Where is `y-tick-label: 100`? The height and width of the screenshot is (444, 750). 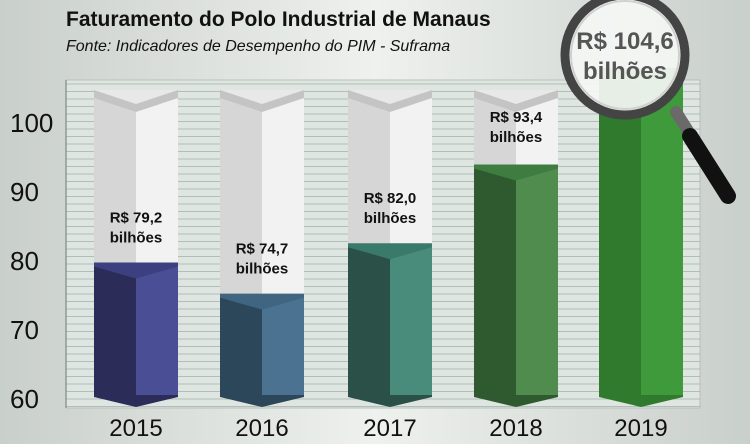 y-tick-label: 100 is located at coordinates (31, 123).